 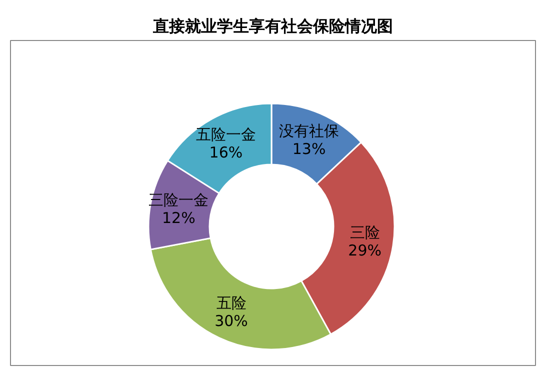 What do you see at coordinates (231, 303) in the screenshot?
I see `slice-label: 五险` at bounding box center [231, 303].